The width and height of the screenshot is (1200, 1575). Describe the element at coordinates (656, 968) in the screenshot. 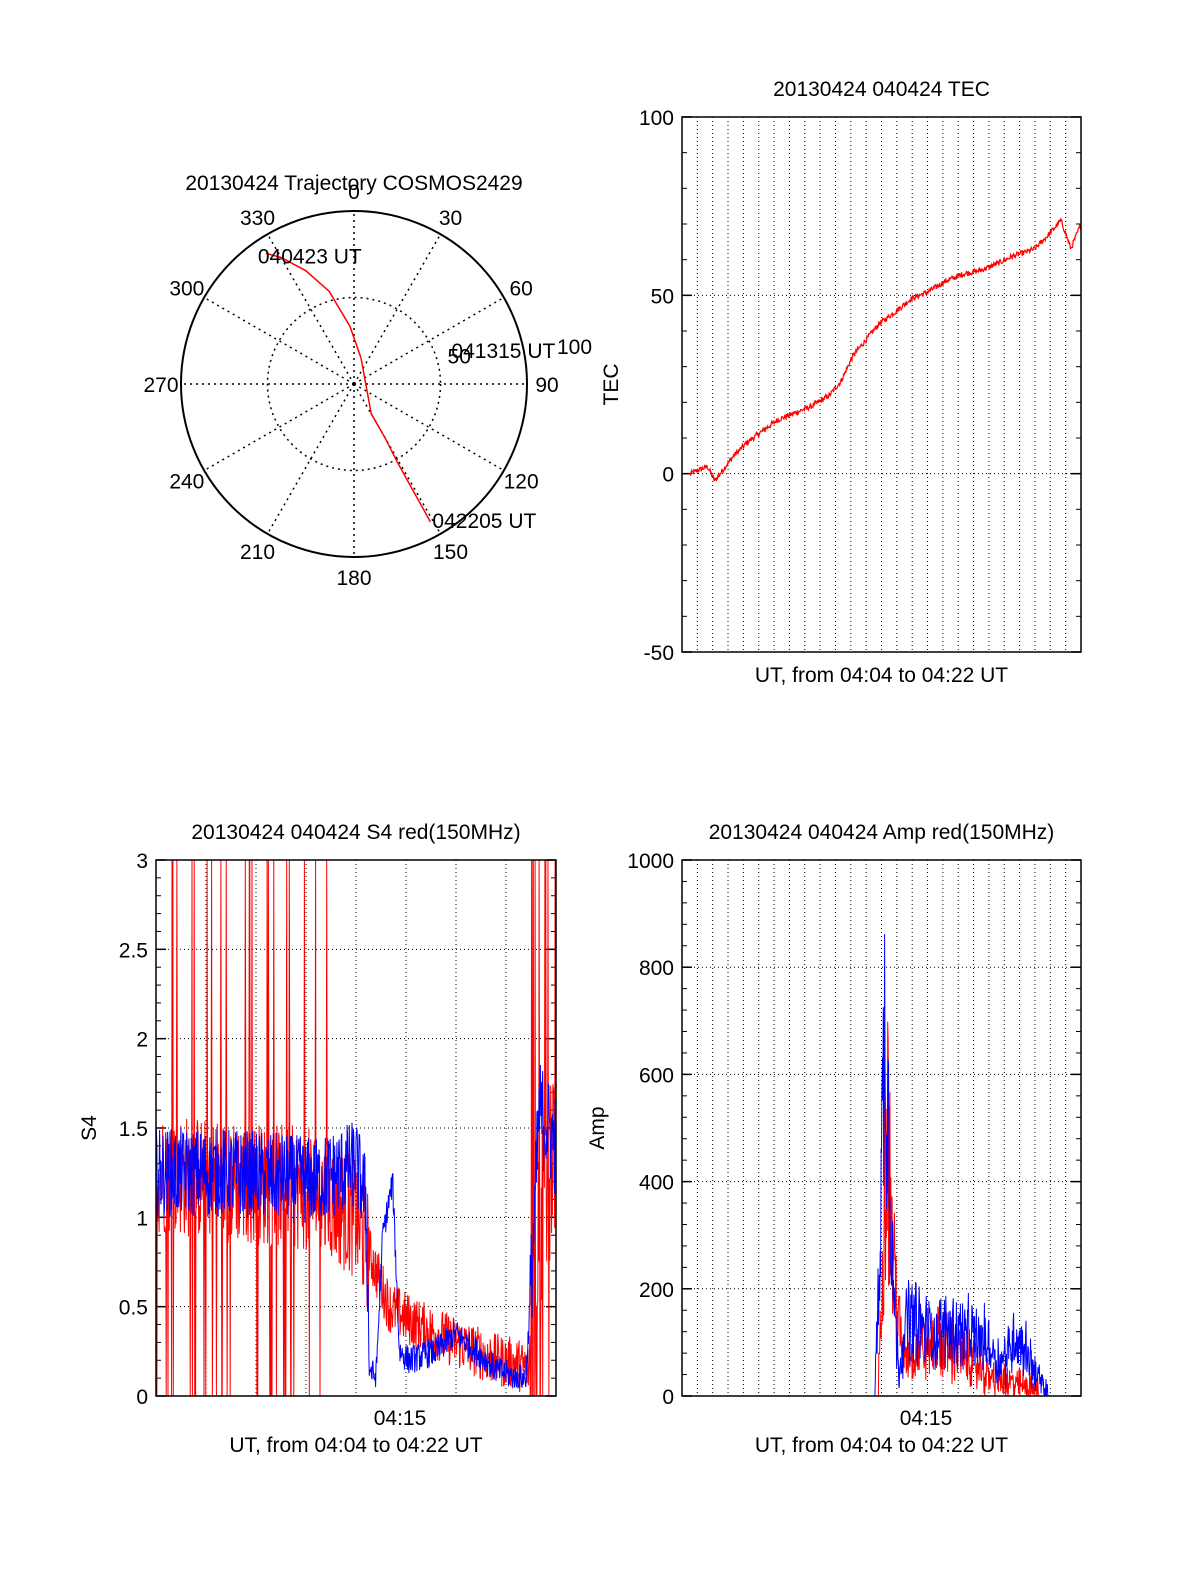

I see `amp-ytick-label: 800` at that location.